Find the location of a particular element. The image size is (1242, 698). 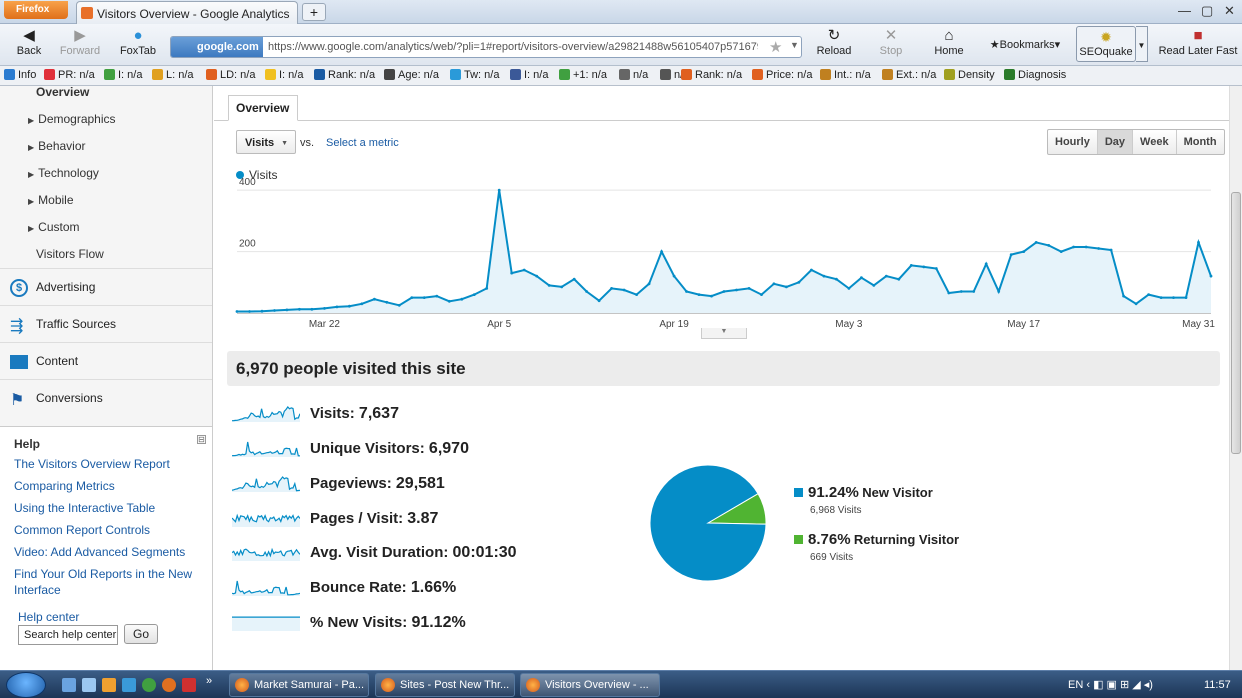

help-link-1: Comparing Metrics is located at coordinates (64, 486).